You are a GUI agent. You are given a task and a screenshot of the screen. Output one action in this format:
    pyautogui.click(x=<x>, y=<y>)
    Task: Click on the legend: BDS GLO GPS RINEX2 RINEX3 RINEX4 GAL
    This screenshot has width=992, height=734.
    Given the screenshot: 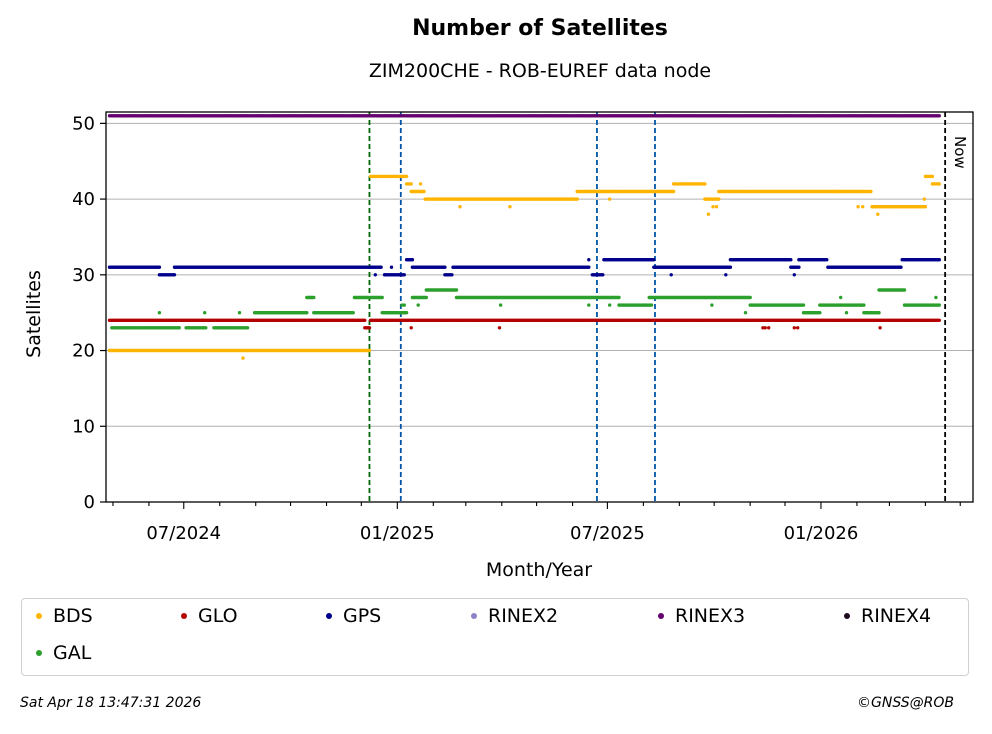 What is the action you would take?
    pyautogui.click(x=495, y=637)
    